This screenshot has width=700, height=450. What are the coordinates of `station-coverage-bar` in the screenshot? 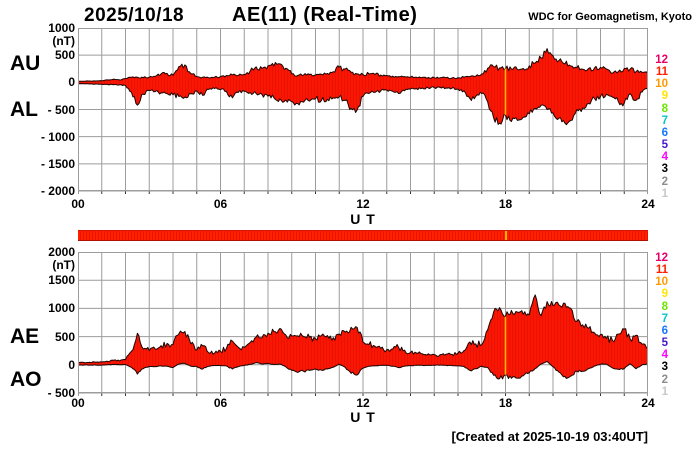 It's located at (363, 235).